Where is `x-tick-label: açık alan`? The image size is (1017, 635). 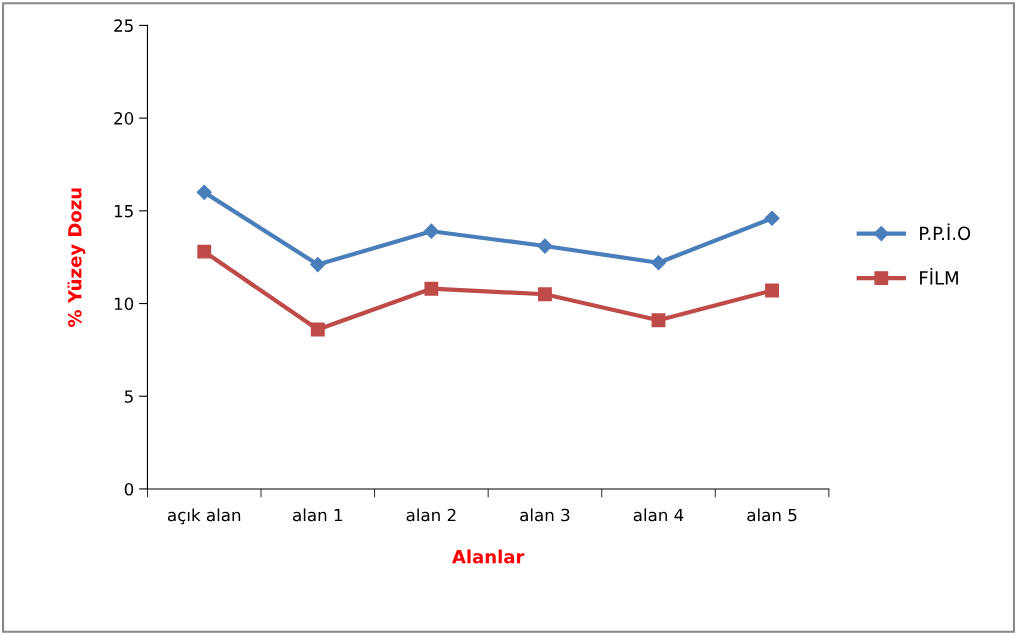 x-tick-label: açık alan is located at coordinates (204, 516).